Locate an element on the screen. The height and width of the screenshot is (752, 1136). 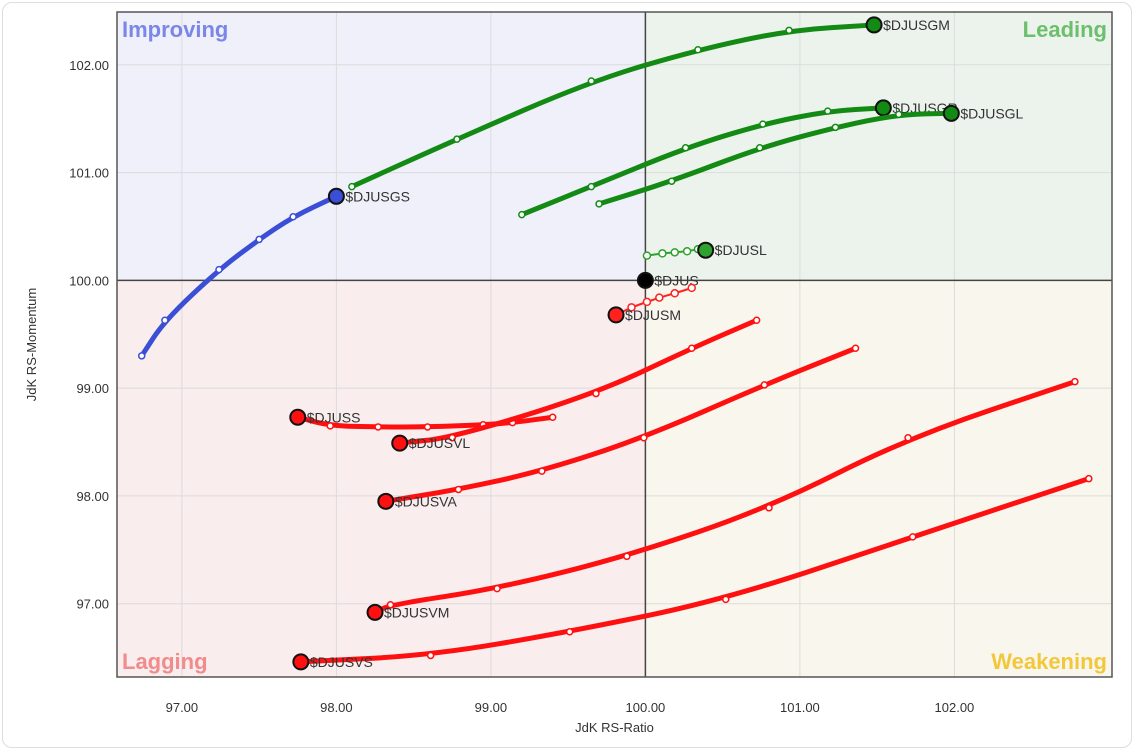
y-tick-label: 97.00 is located at coordinates (92, 604).